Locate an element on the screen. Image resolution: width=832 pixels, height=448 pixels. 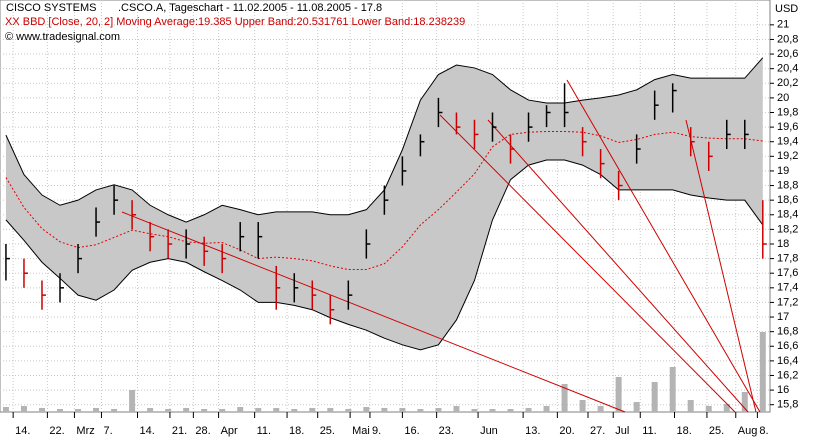
x-tick-label: 28. is located at coordinates (202, 431).